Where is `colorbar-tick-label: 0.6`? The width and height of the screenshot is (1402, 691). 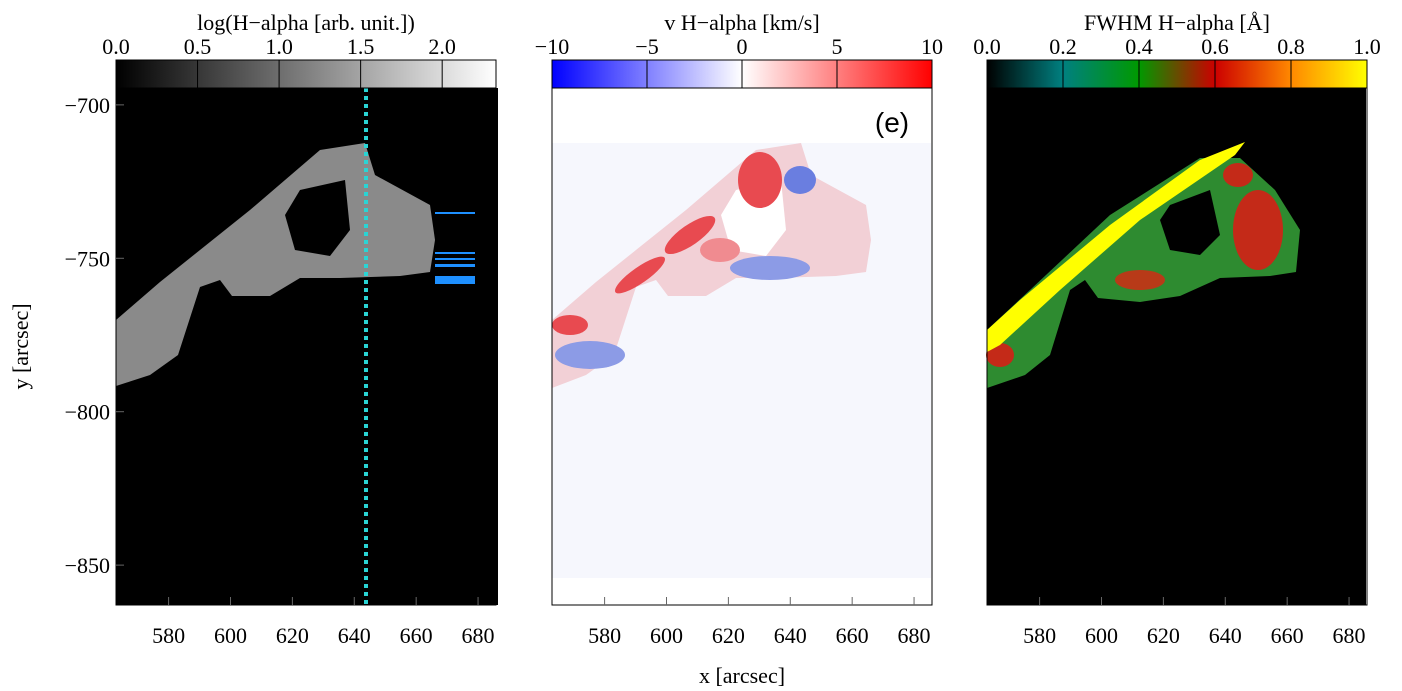
colorbar-tick-label: 0.6 is located at coordinates (1215, 46).